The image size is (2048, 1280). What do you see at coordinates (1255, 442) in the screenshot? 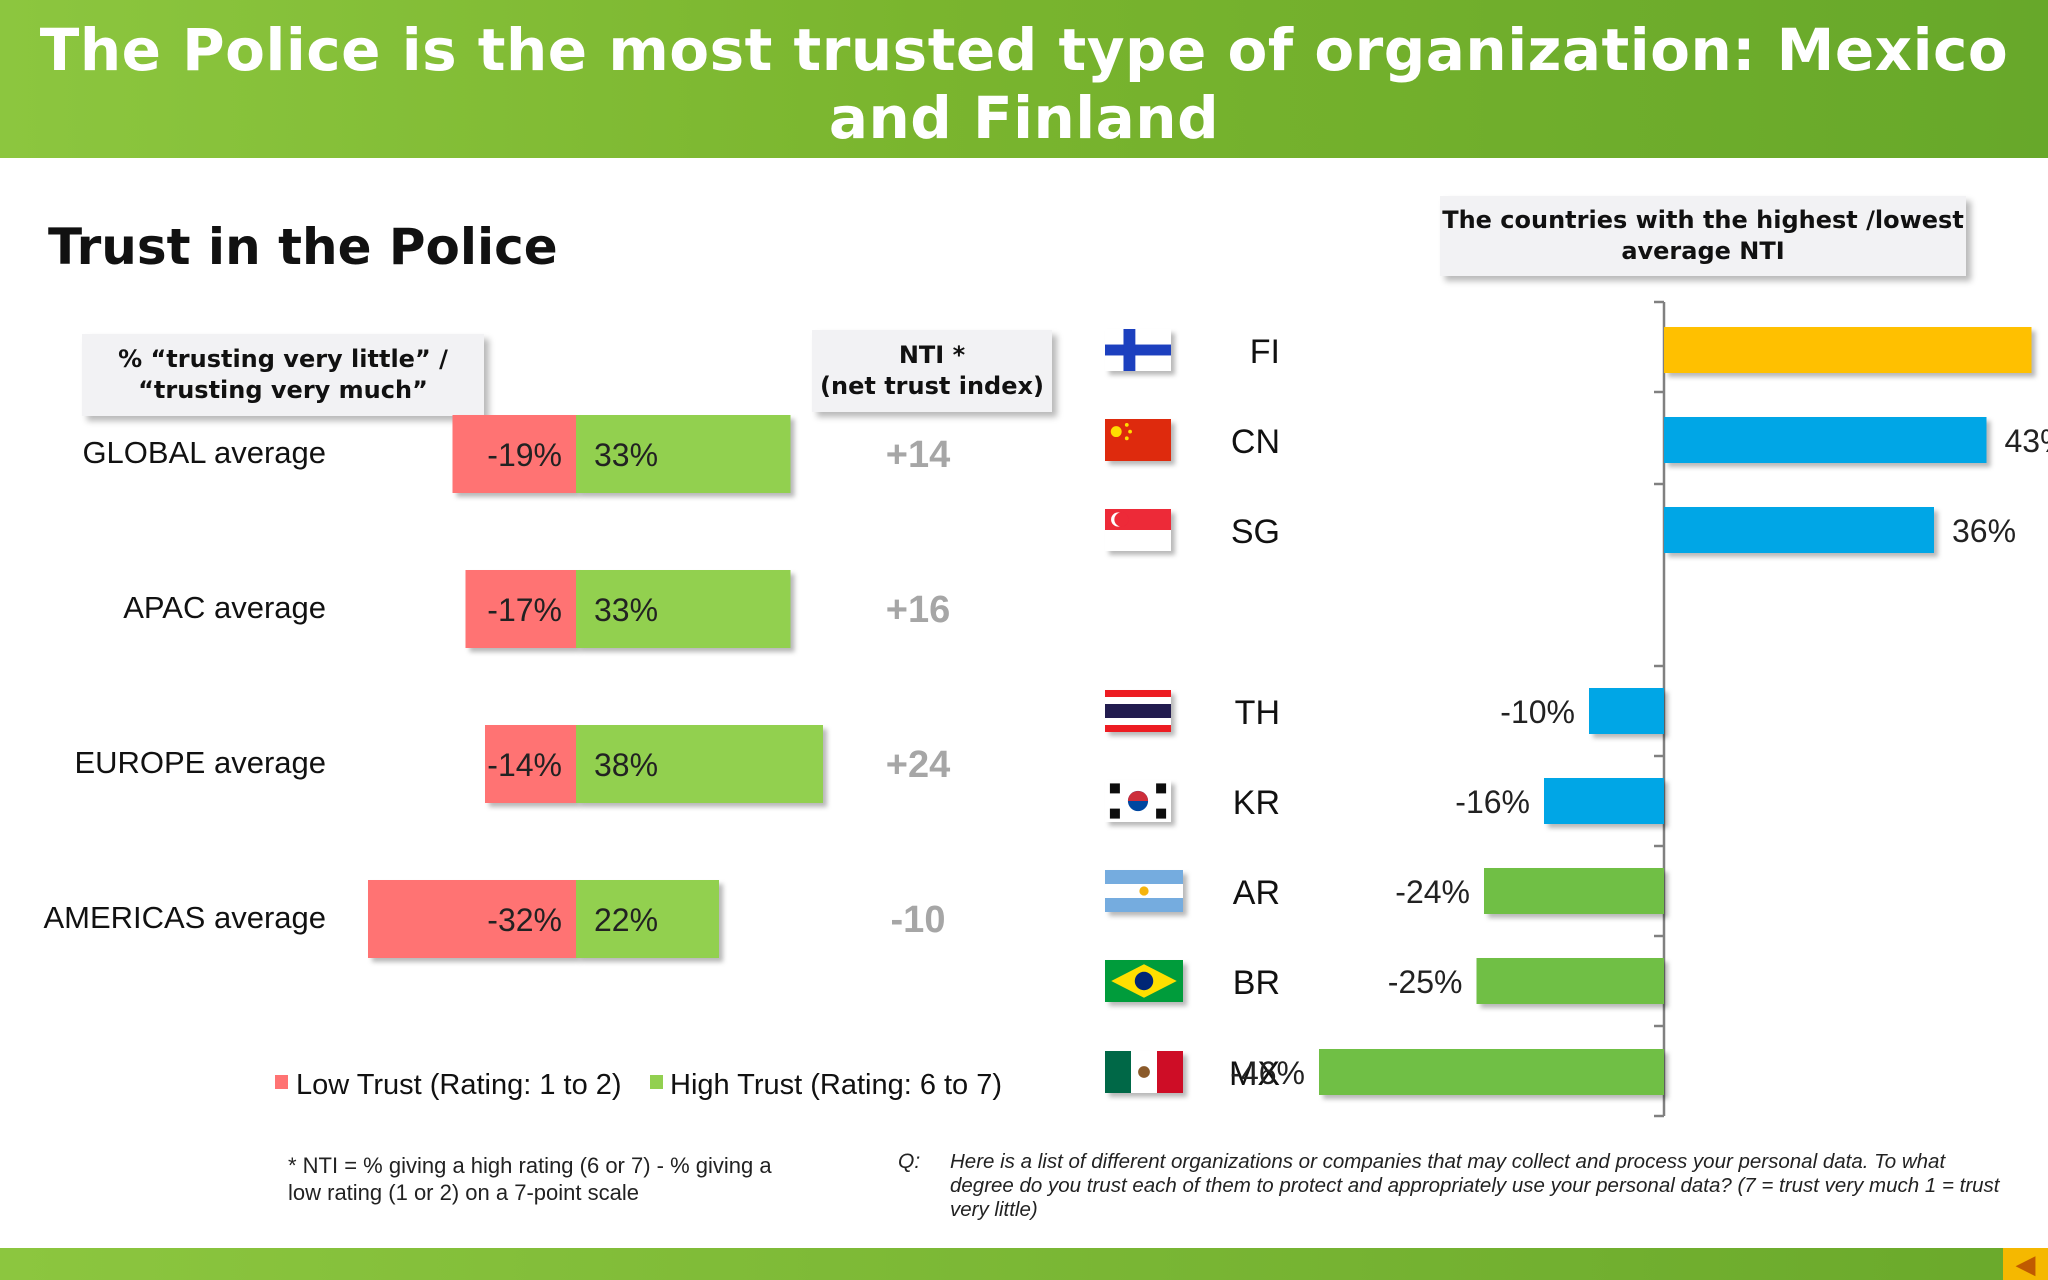
I see `country-code: CN` at bounding box center [1255, 442].